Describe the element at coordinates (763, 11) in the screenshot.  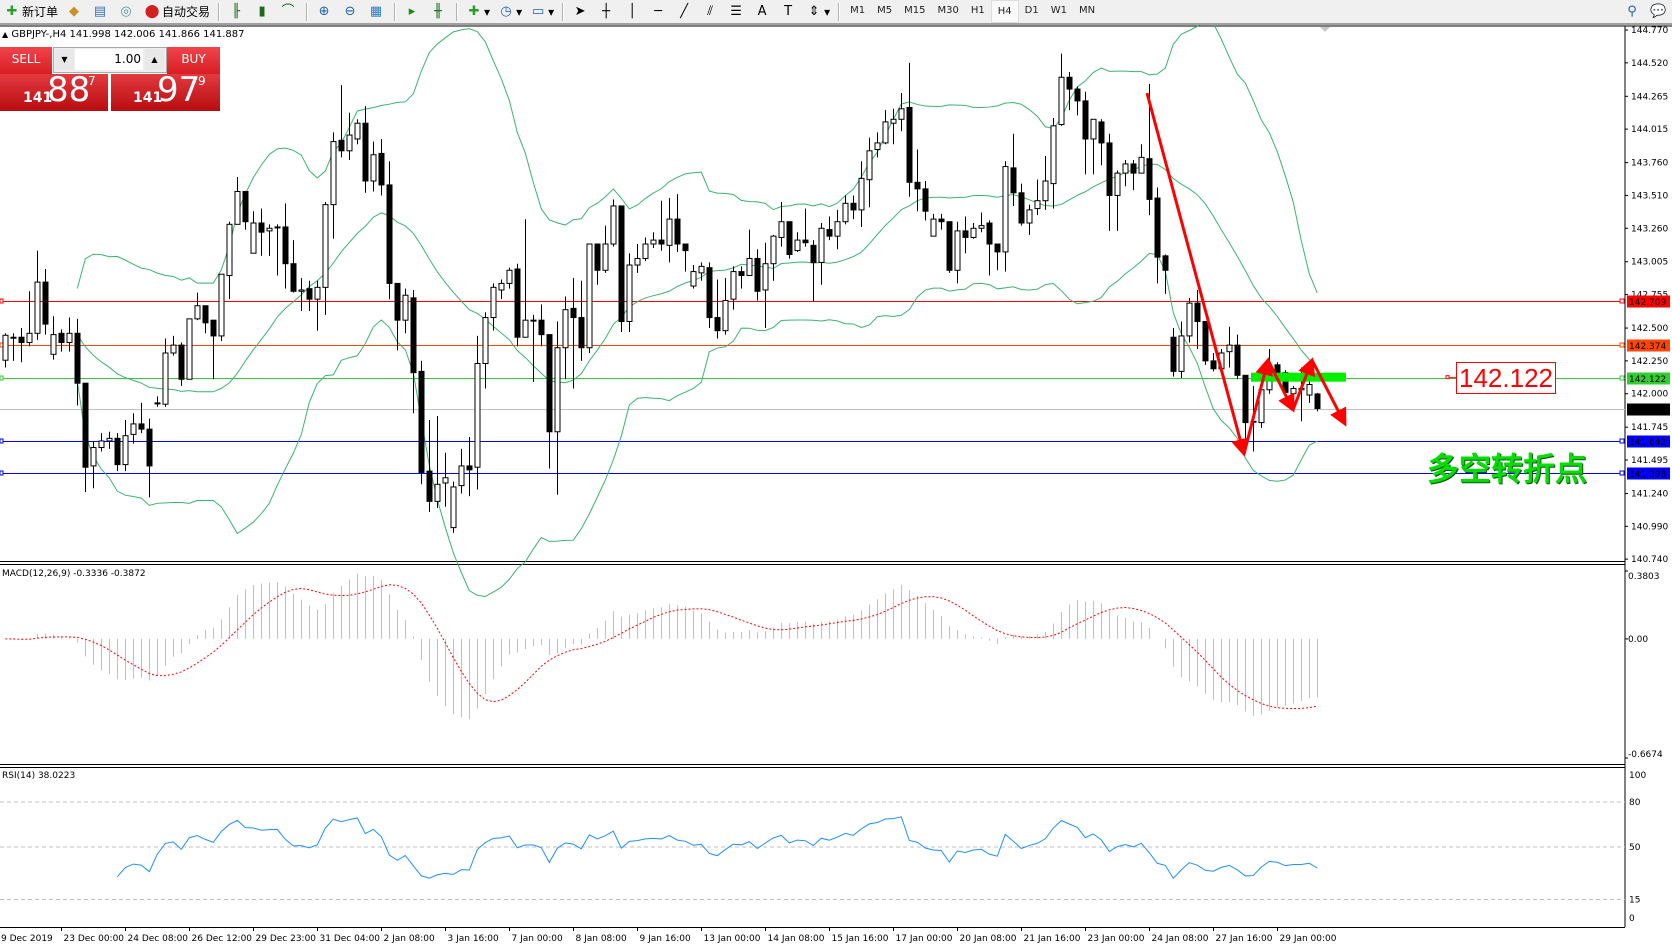
I see `text-button: A` at that location.